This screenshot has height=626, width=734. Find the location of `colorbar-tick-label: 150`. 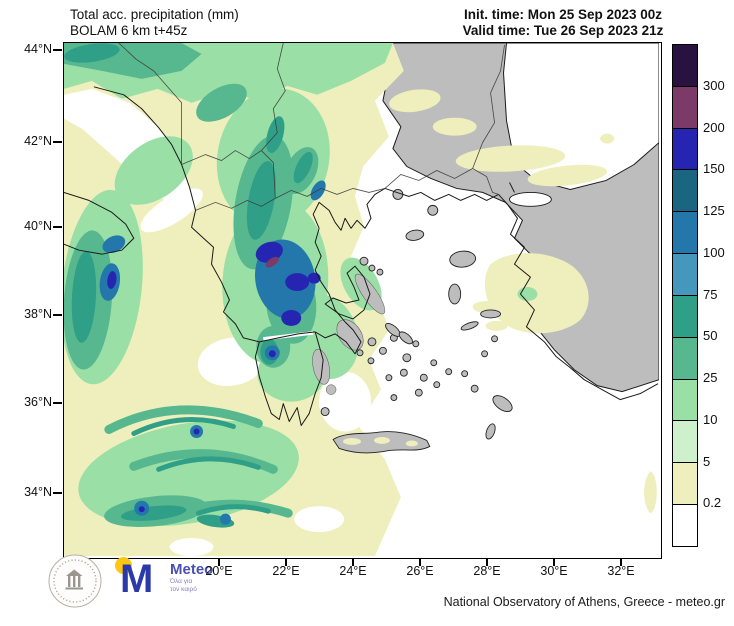

colorbar-tick-label: 150 is located at coordinates (714, 169).